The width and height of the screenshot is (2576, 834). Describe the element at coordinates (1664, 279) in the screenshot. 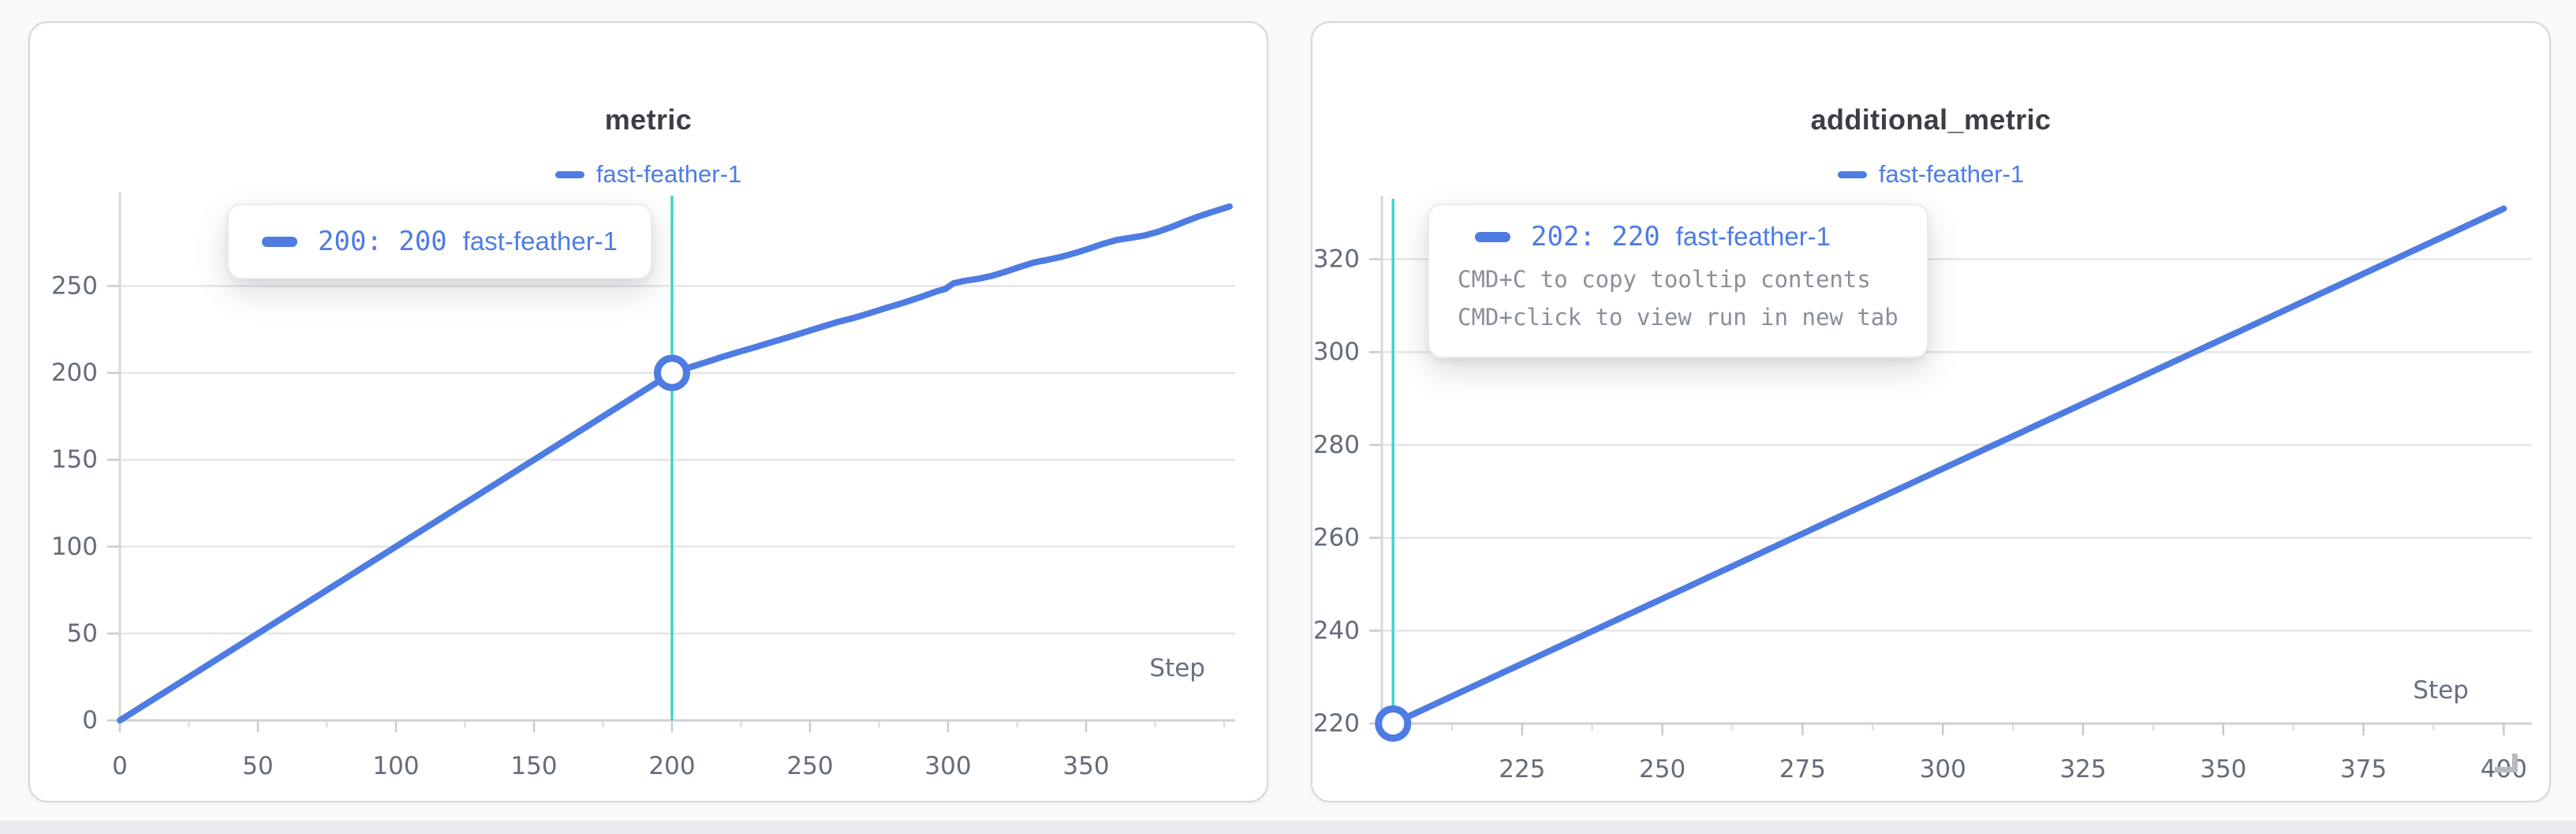

I see `tooltip-copy-hint: CMD+C to copy tooltip contents` at that location.